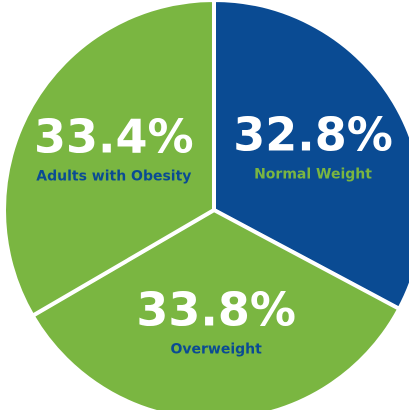  I want to click on slice-value-normal-weight: 32.8%, so click(313, 135).